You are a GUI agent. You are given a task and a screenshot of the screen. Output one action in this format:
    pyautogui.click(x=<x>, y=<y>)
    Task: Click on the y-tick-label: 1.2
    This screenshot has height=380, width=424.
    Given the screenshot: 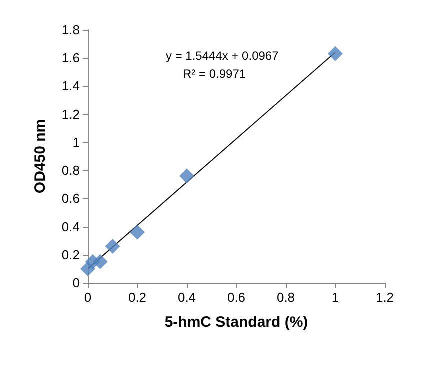 What is the action you would take?
    pyautogui.click(x=71, y=114)
    